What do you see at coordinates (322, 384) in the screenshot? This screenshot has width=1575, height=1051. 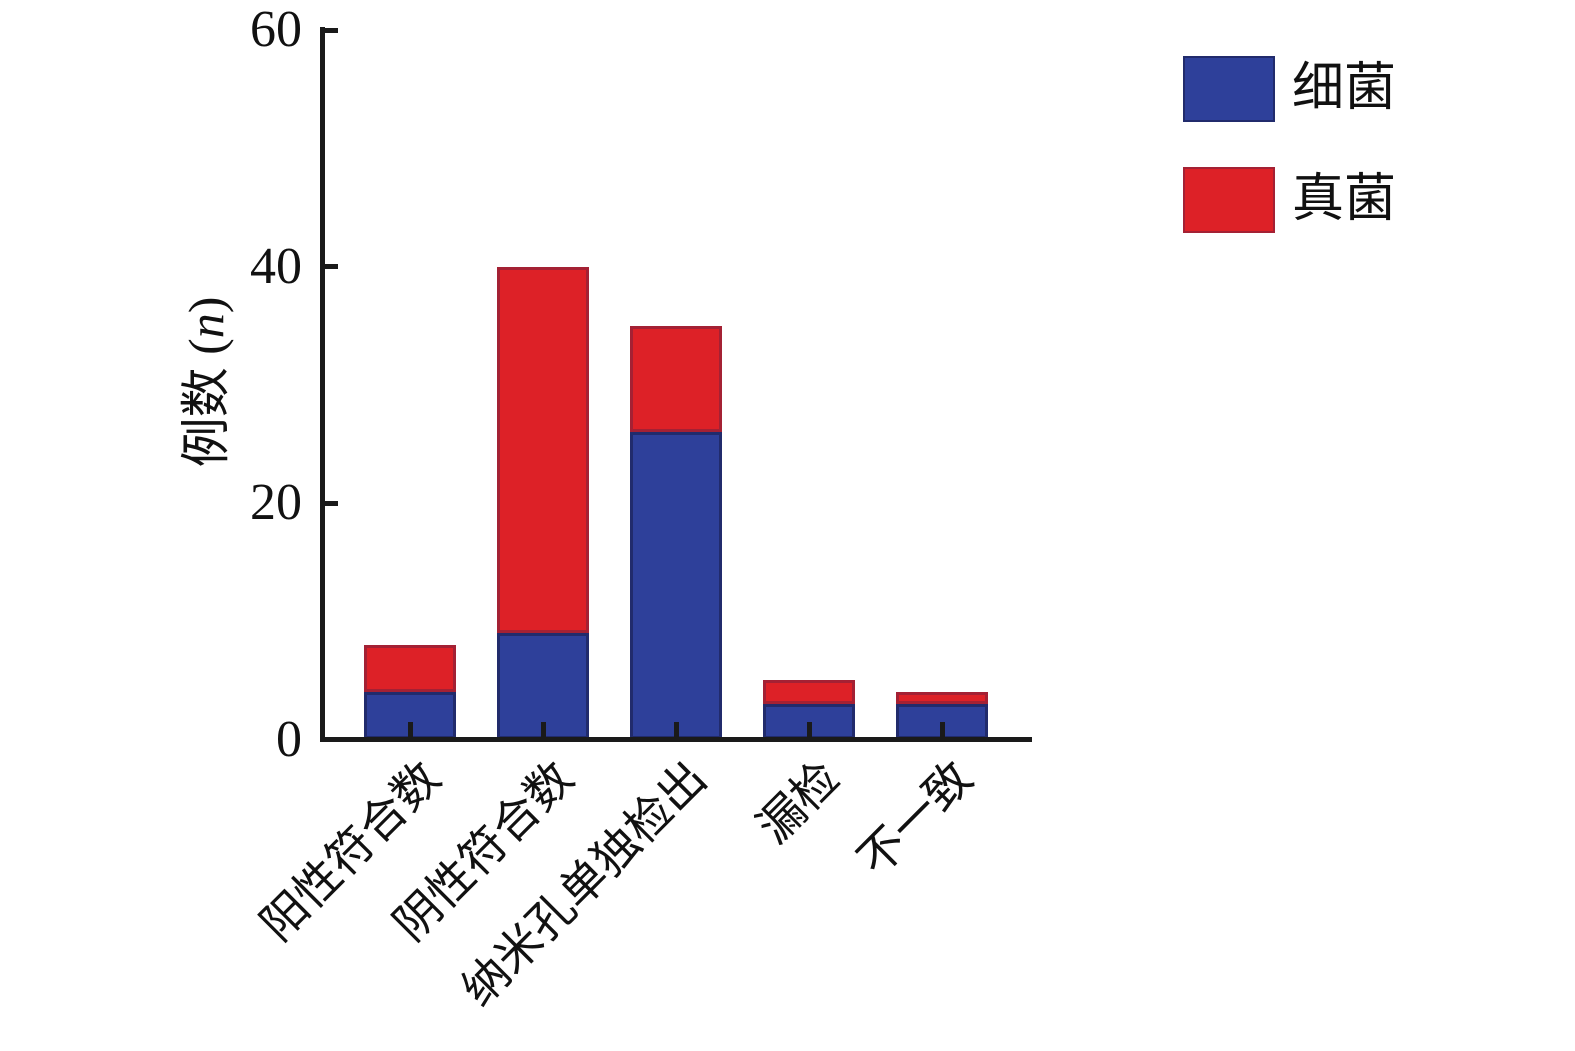 I see `y-axis-line` at bounding box center [322, 384].